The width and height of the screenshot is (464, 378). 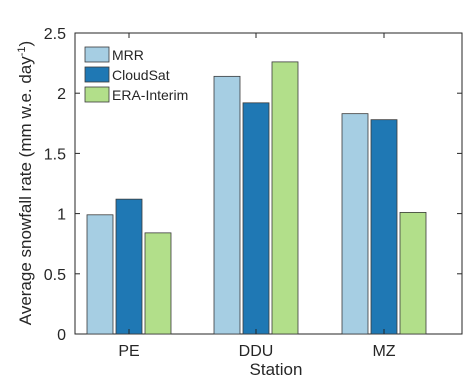 I want to click on bar-mrr-ddu, so click(x=227, y=205).